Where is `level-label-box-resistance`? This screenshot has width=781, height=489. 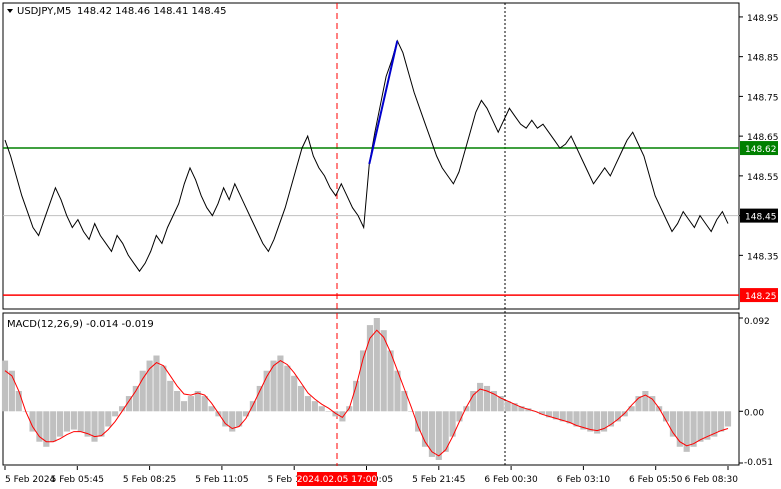 level-label-box-resistance is located at coordinates (759, 148).